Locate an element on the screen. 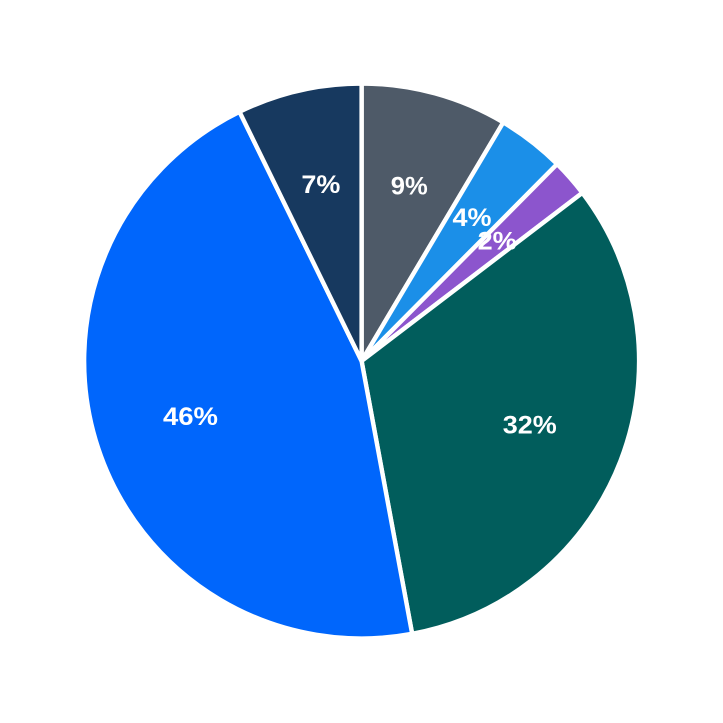  svg-text: 9% is located at coordinates (409, 187).